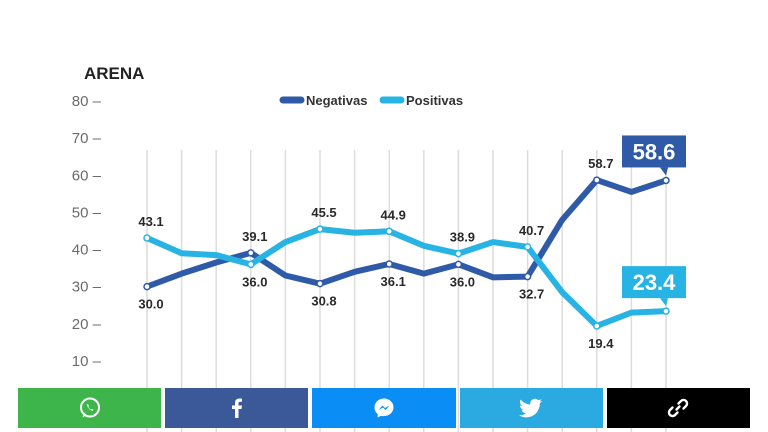 The height and width of the screenshot is (432, 768). Describe the element at coordinates (87, 138) in the screenshot. I see `y-tick-label: 70 –` at that location.